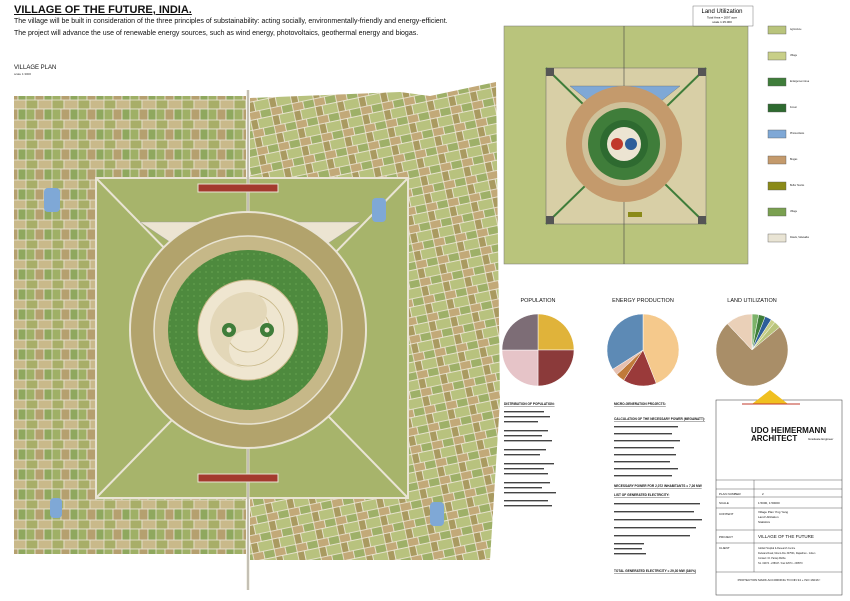 Image resolution: width=850 pixels, height=601 pixels. Describe the element at coordinates (722, 22) in the screenshot. I see `land-map-scale: scale 1:15.000` at that location.